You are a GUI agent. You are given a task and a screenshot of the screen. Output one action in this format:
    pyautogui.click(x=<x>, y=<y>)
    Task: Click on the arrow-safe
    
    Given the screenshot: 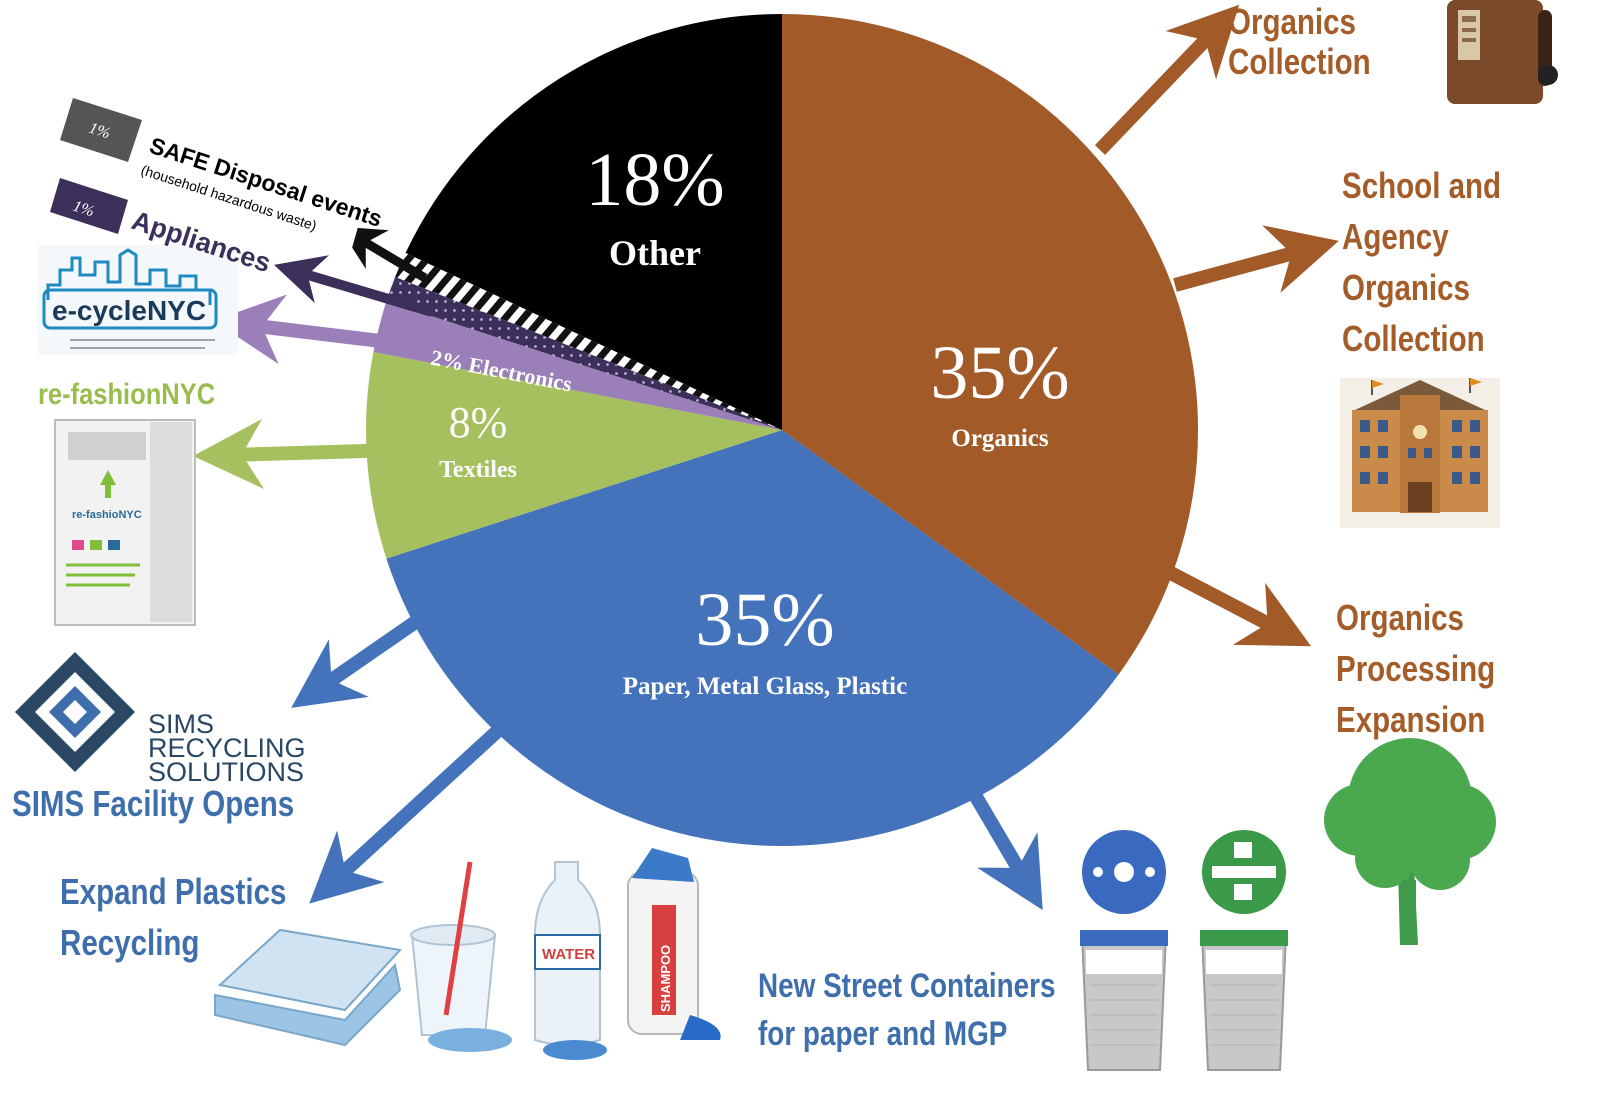 What is the action you would take?
    pyautogui.click(x=383, y=254)
    